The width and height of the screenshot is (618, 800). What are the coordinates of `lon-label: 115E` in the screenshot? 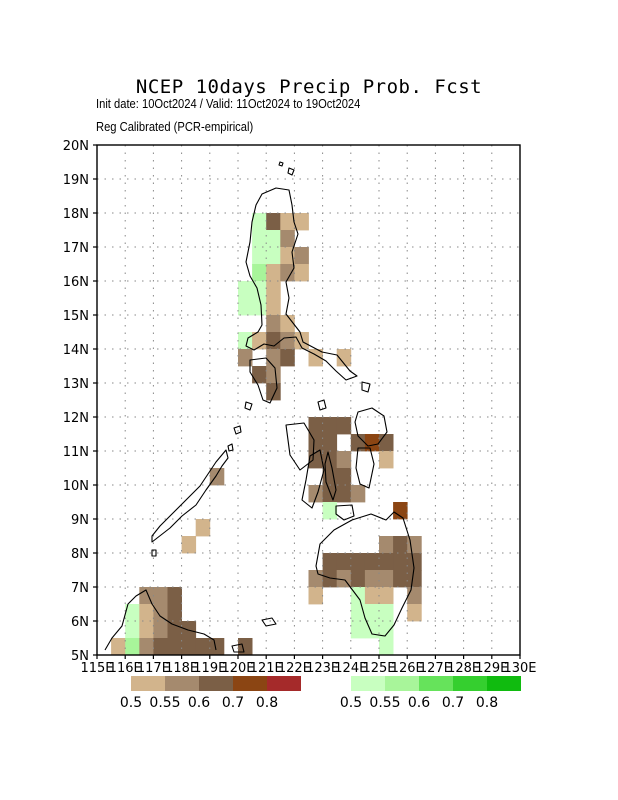 It's located at (96, 668).